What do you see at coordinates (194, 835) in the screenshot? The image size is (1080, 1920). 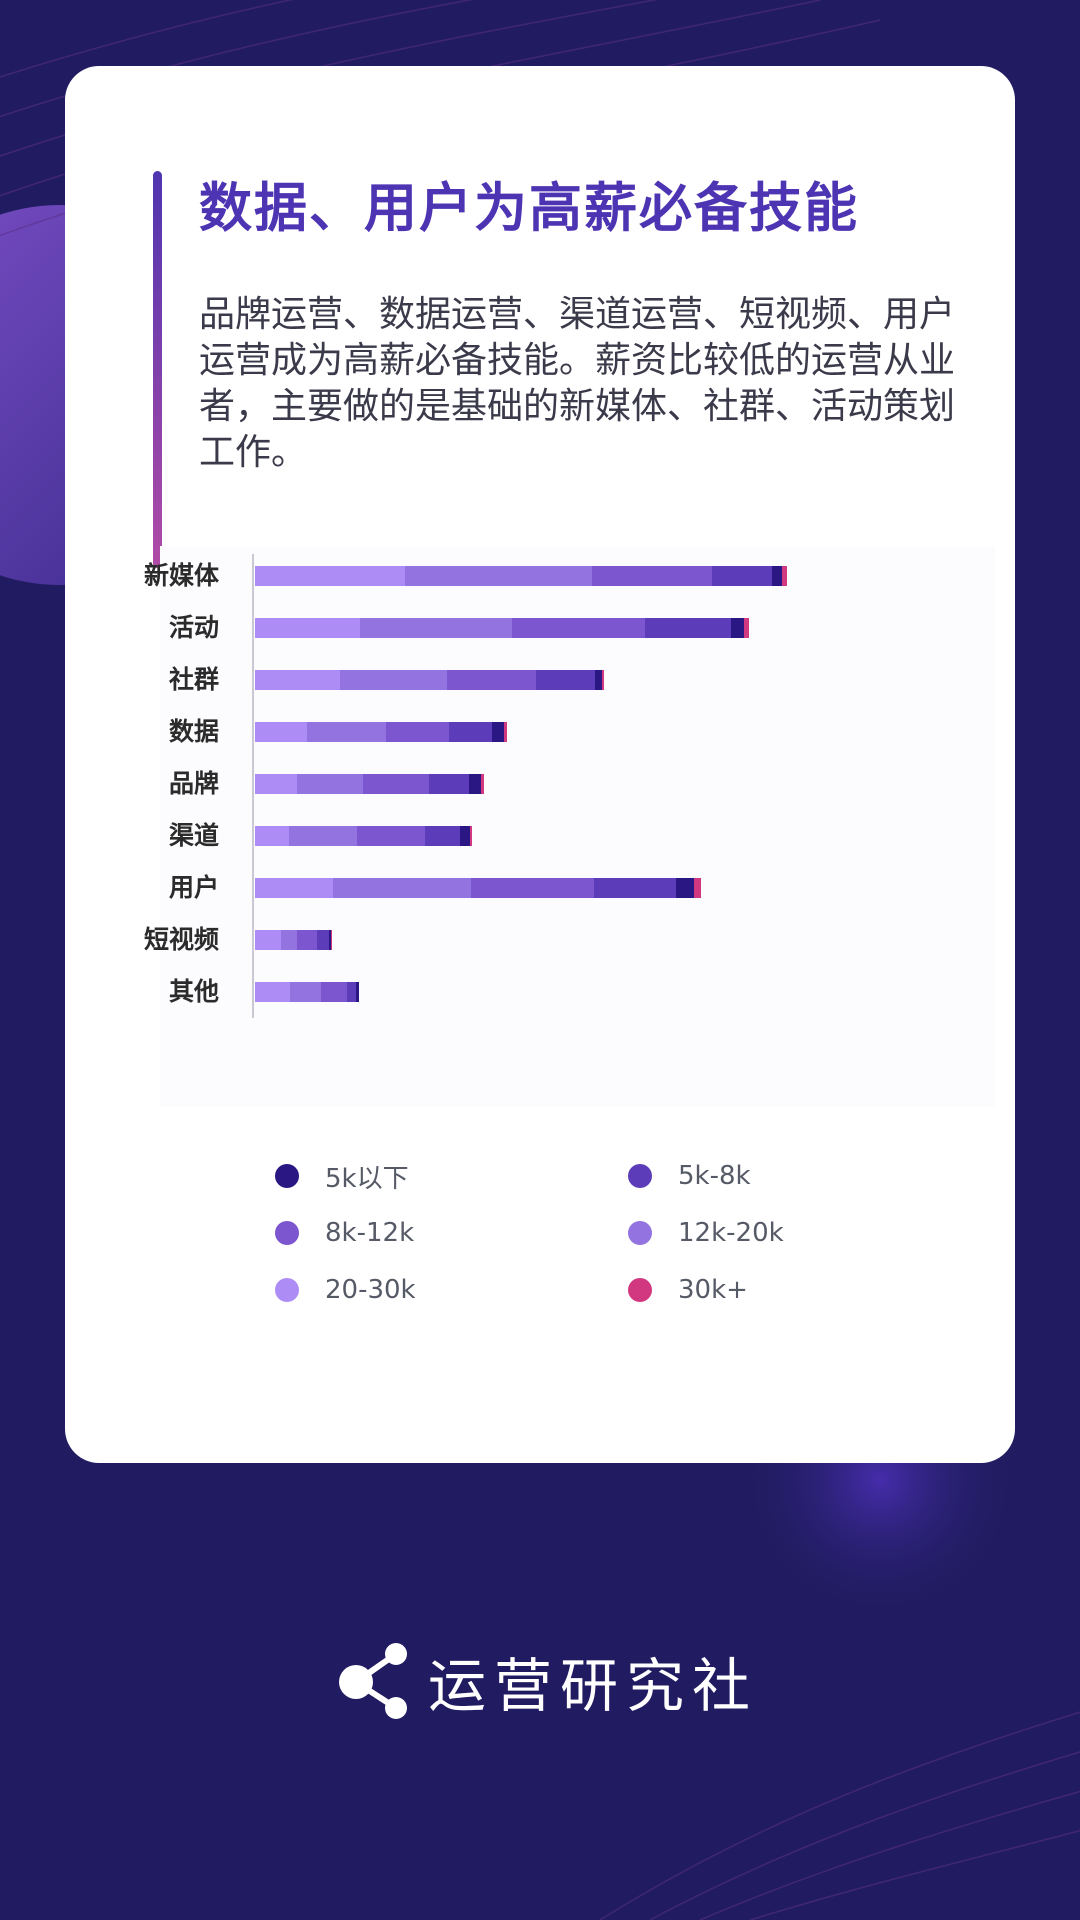 I see `category-label: 渠道` at bounding box center [194, 835].